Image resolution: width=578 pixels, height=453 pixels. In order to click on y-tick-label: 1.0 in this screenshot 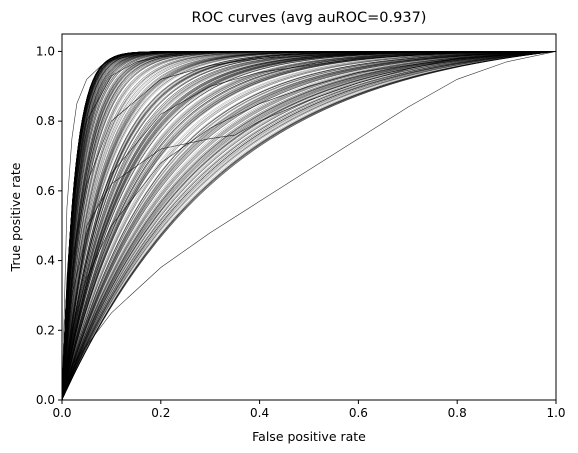, I will do `click(45, 51)`.